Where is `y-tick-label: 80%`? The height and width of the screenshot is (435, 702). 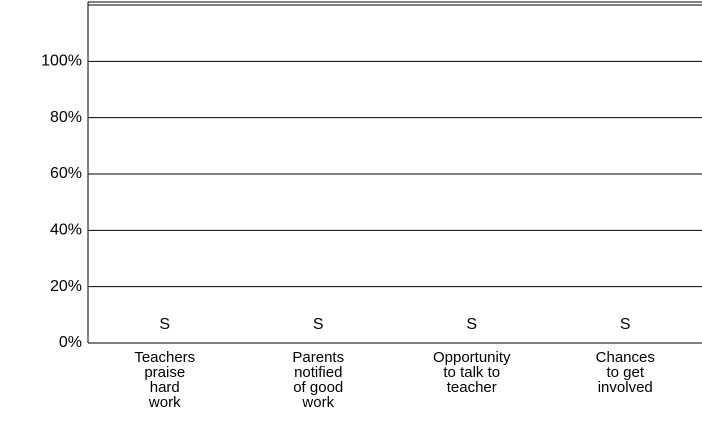 y-tick-label: 80% is located at coordinates (66, 117).